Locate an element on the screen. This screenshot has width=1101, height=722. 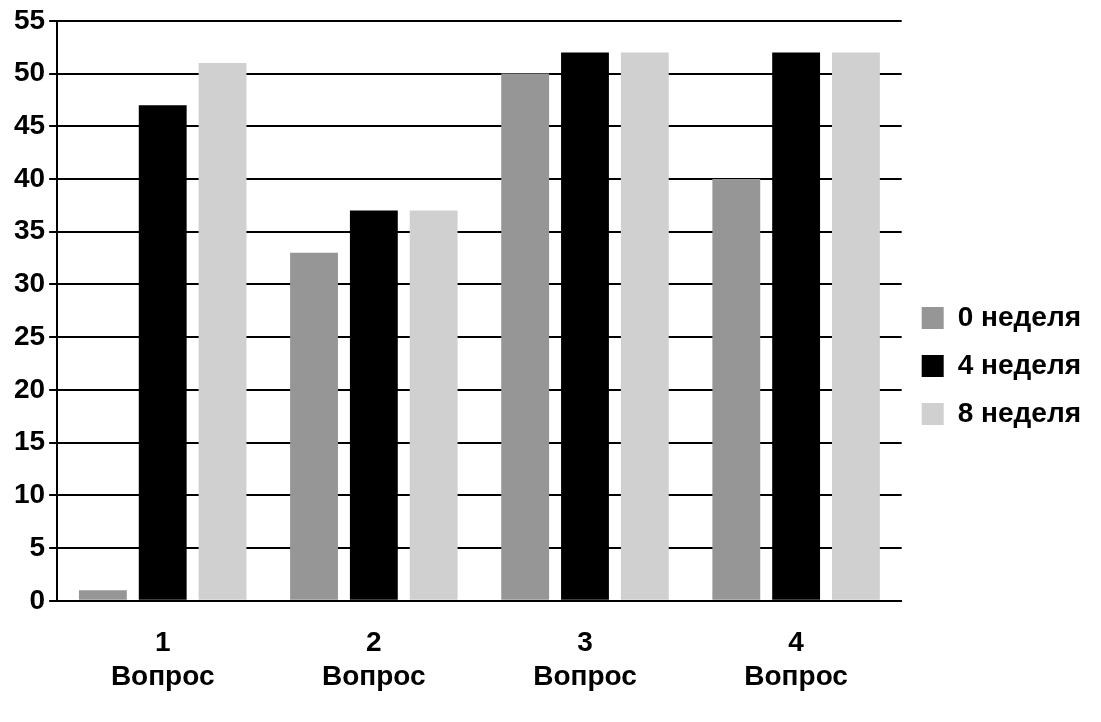
legend-label: 8 неделя is located at coordinates (1019, 412).